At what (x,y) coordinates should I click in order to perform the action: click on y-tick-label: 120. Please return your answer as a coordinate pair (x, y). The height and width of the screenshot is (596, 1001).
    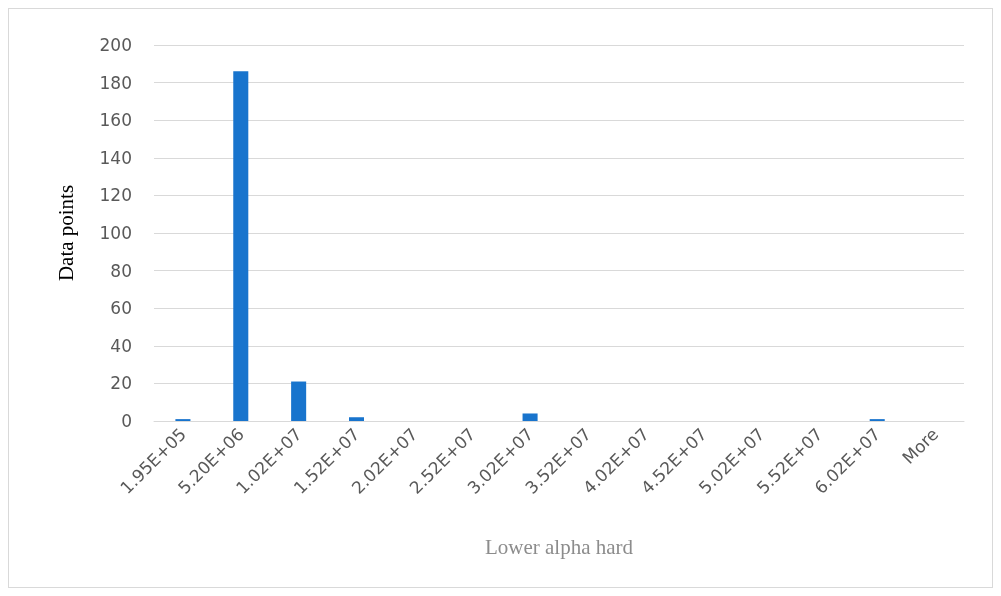
    Looking at the image, I should click on (115, 195).